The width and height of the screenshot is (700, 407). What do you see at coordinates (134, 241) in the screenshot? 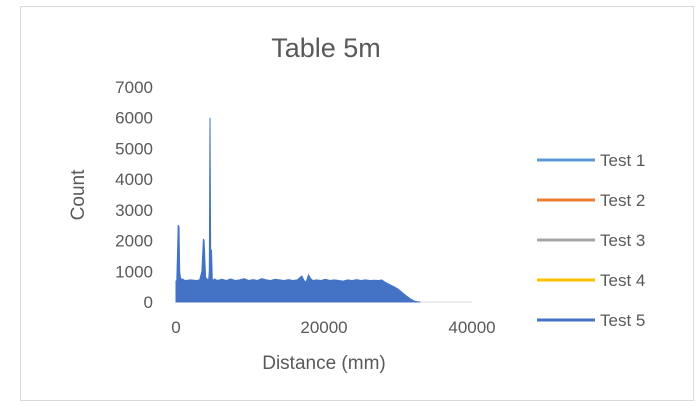
I see `y-tick-label: 2000` at bounding box center [134, 241].